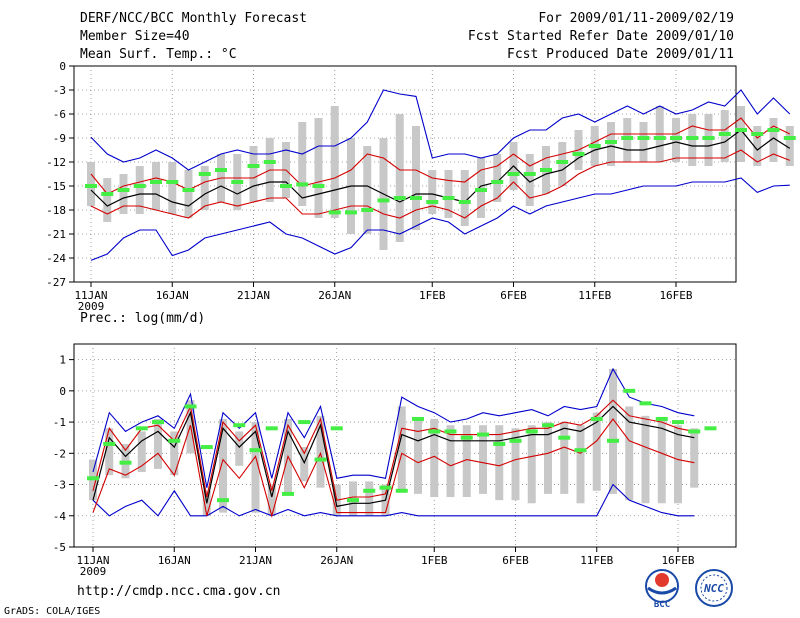 Image resolution: width=800 pixels, height=618 pixels. What do you see at coordinates (143, 318) in the screenshot?
I see `variable-label-precipitation: Prec.: log(mm/d)` at bounding box center [143, 318].